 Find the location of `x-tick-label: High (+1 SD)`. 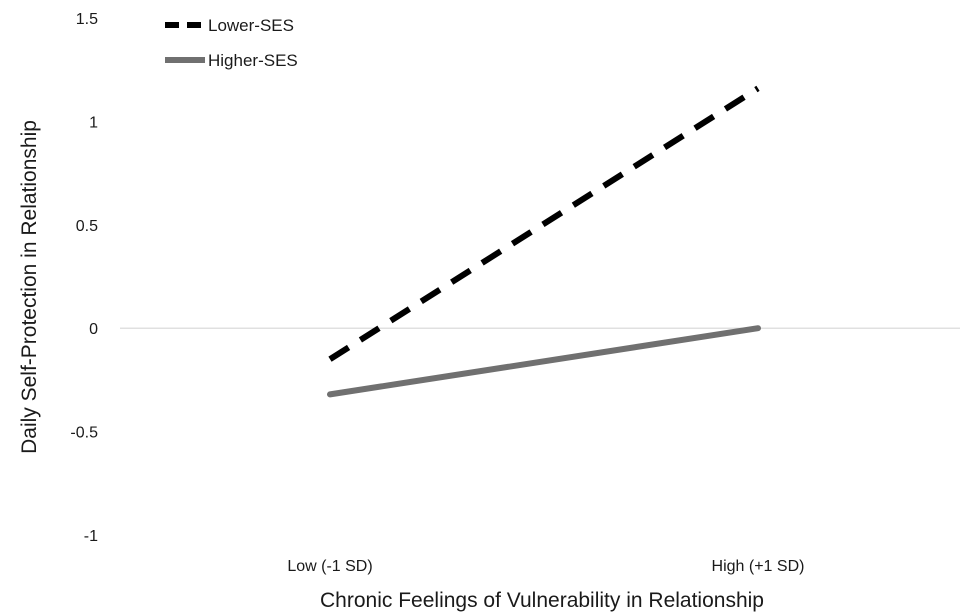

x-tick-label: High (+1 SD) is located at coordinates (758, 566).